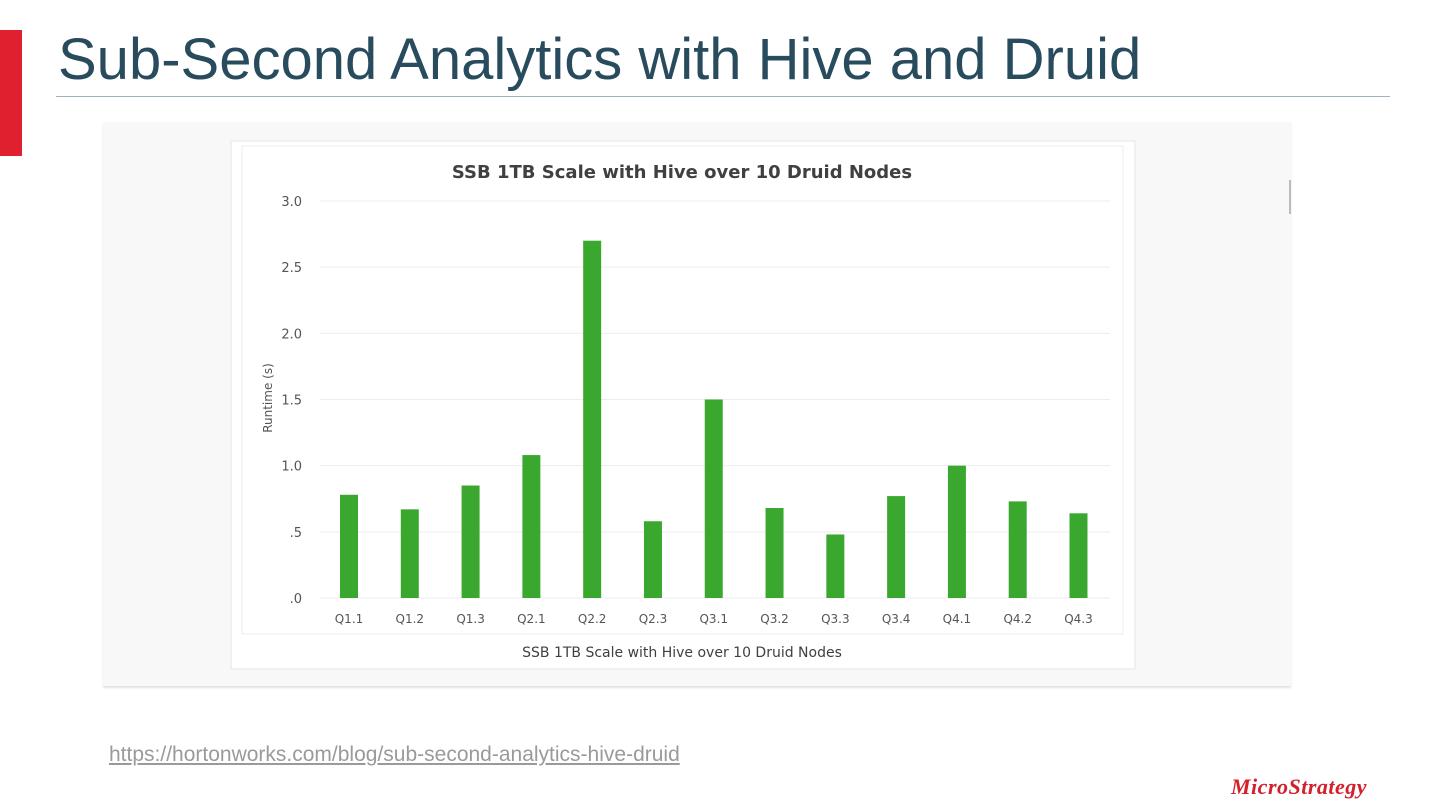  Describe the element at coordinates (1017, 619) in the screenshot. I see `x-tick-label: Q4.2` at that location.